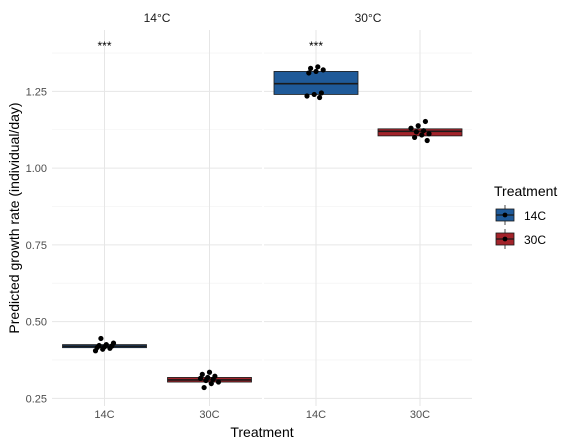 The image size is (574, 447). Describe the element at coordinates (316, 83) in the screenshot. I see `boxplot-14C` at that location.